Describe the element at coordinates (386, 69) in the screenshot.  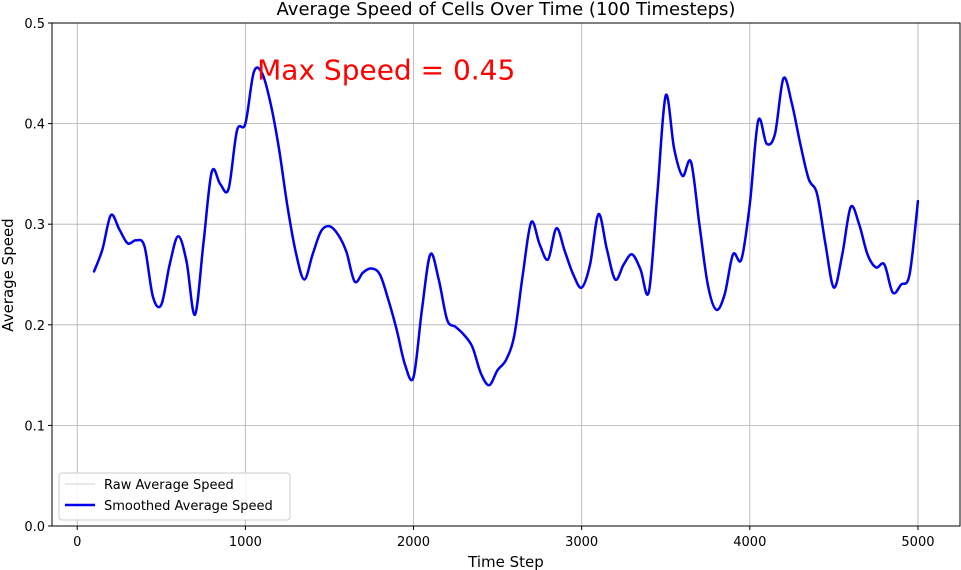
I see `max-speed-annotation: Max Speed = 0.45` at that location.